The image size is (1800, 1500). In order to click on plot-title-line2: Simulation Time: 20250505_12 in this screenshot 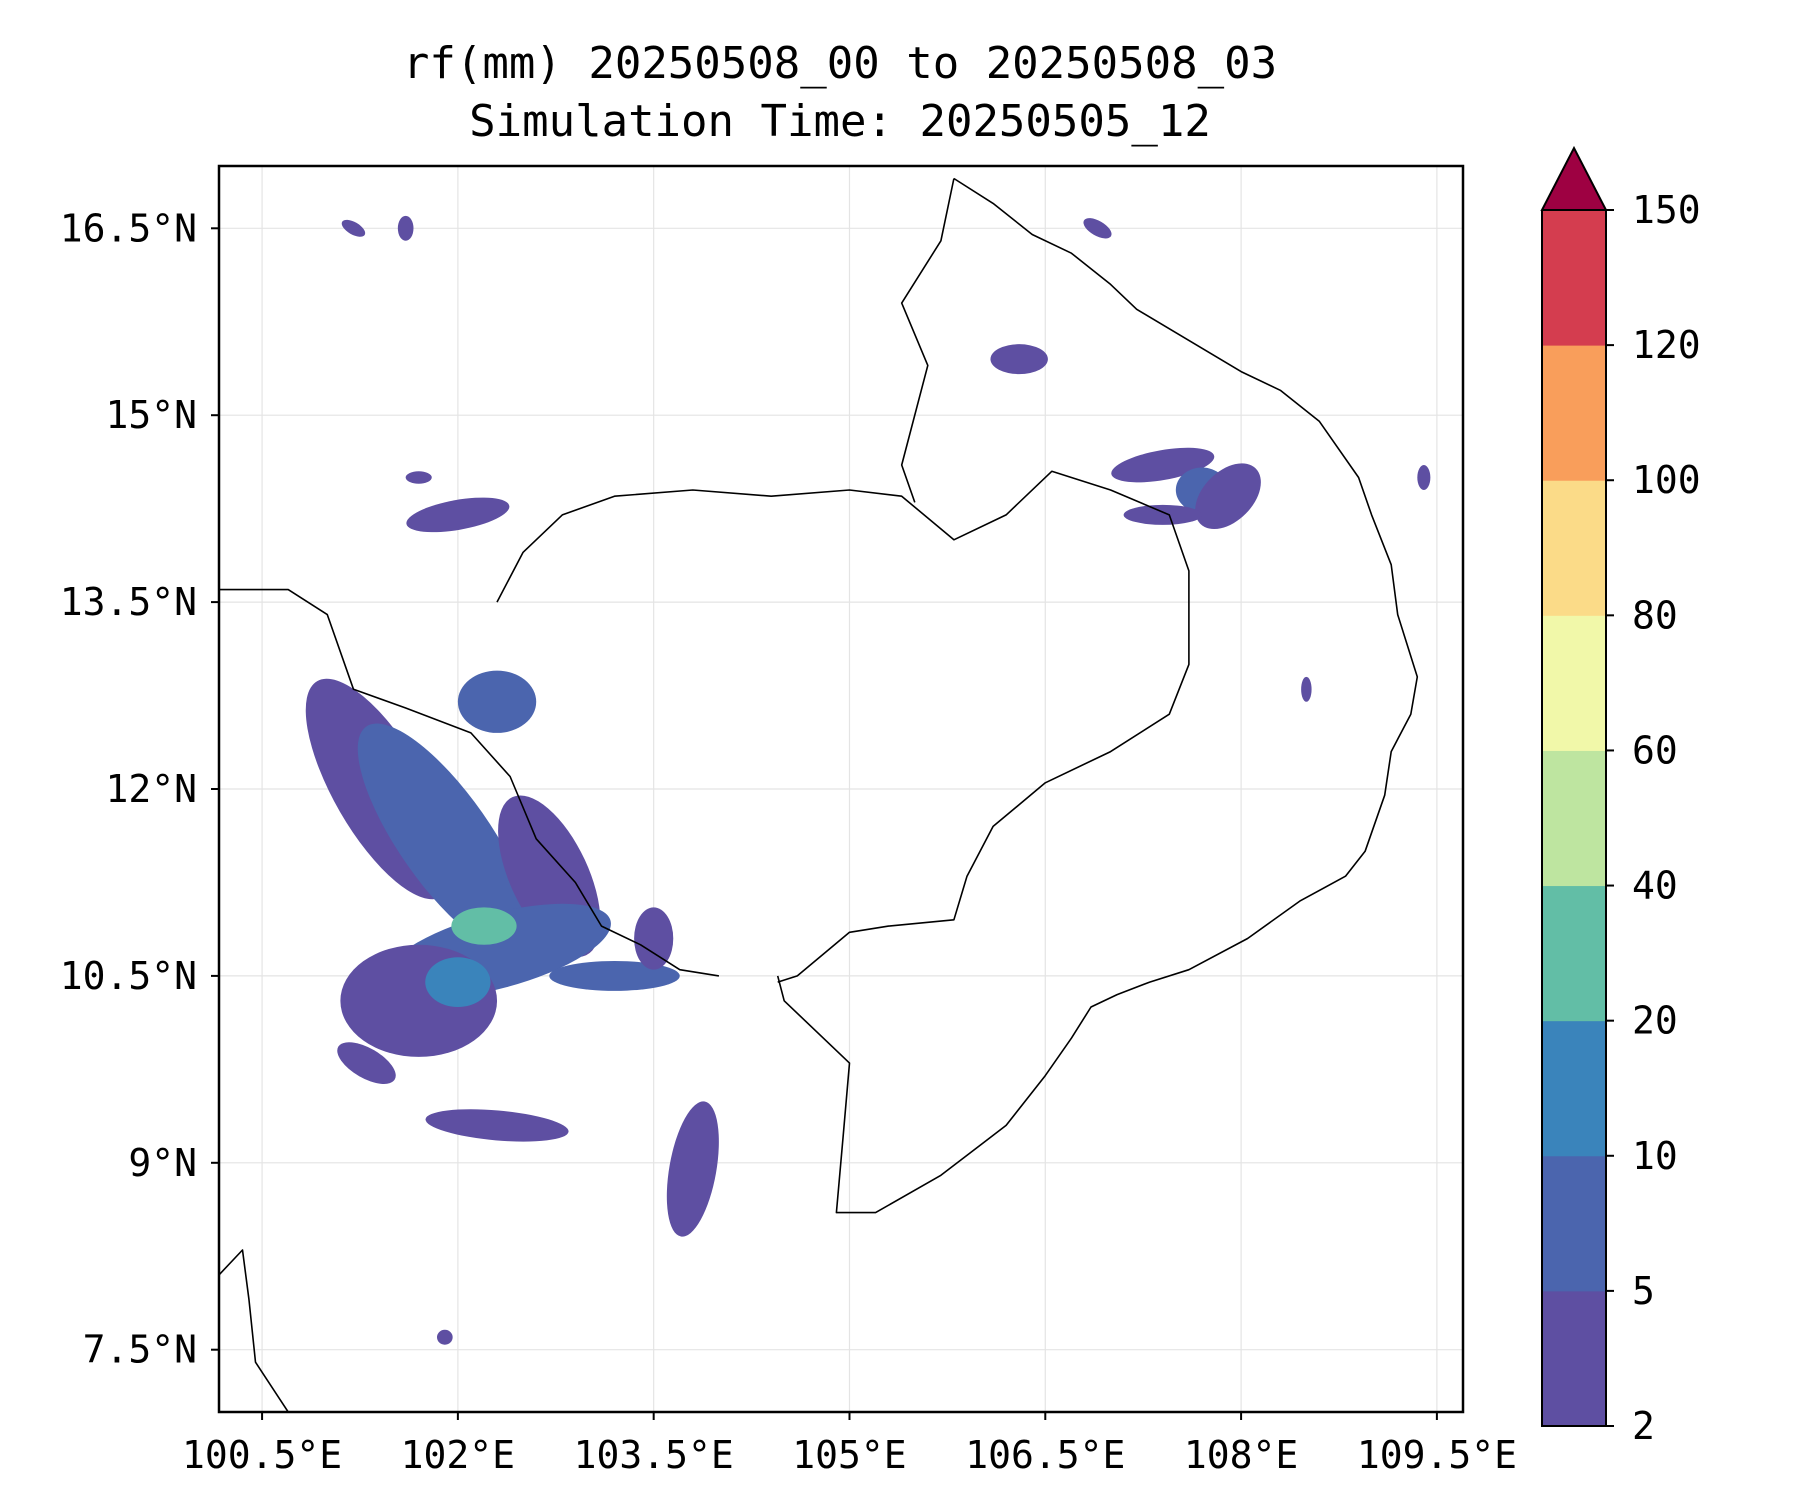, I will do `click(840, 121)`.